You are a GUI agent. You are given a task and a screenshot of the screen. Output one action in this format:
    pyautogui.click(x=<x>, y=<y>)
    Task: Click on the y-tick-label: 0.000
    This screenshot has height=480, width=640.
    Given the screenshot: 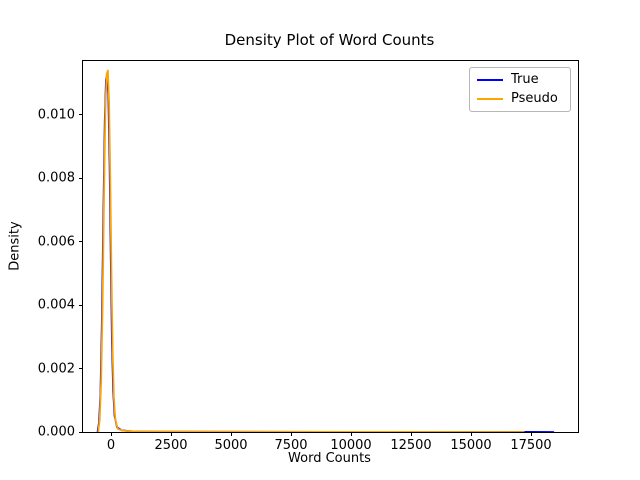 What is the action you would take?
    pyautogui.click(x=56, y=432)
    